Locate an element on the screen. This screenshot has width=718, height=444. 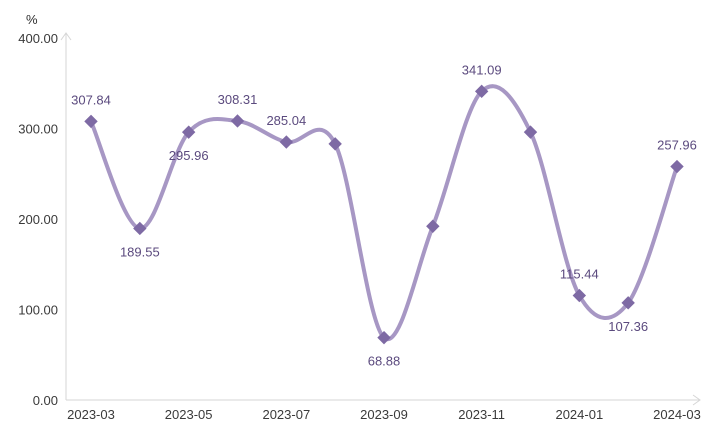
data-label: 308.31 is located at coordinates (238, 99).